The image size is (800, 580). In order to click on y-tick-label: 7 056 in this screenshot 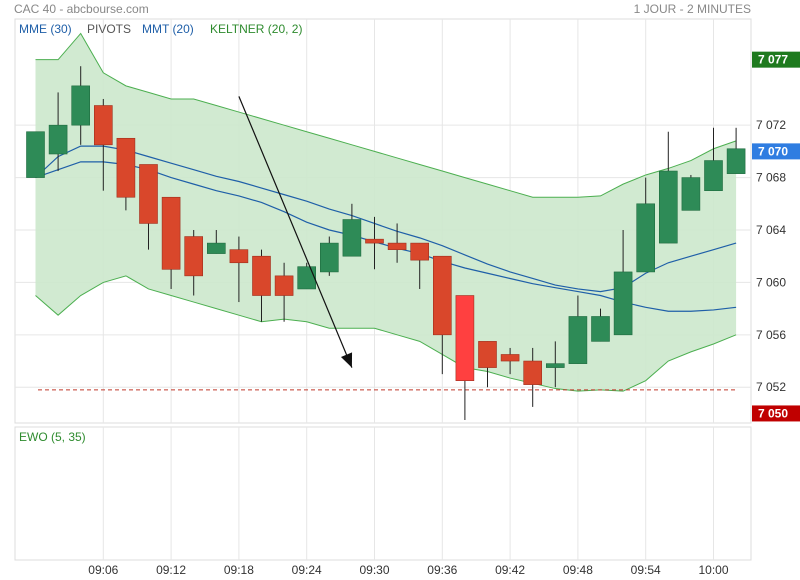, I will do `click(771, 335)`.